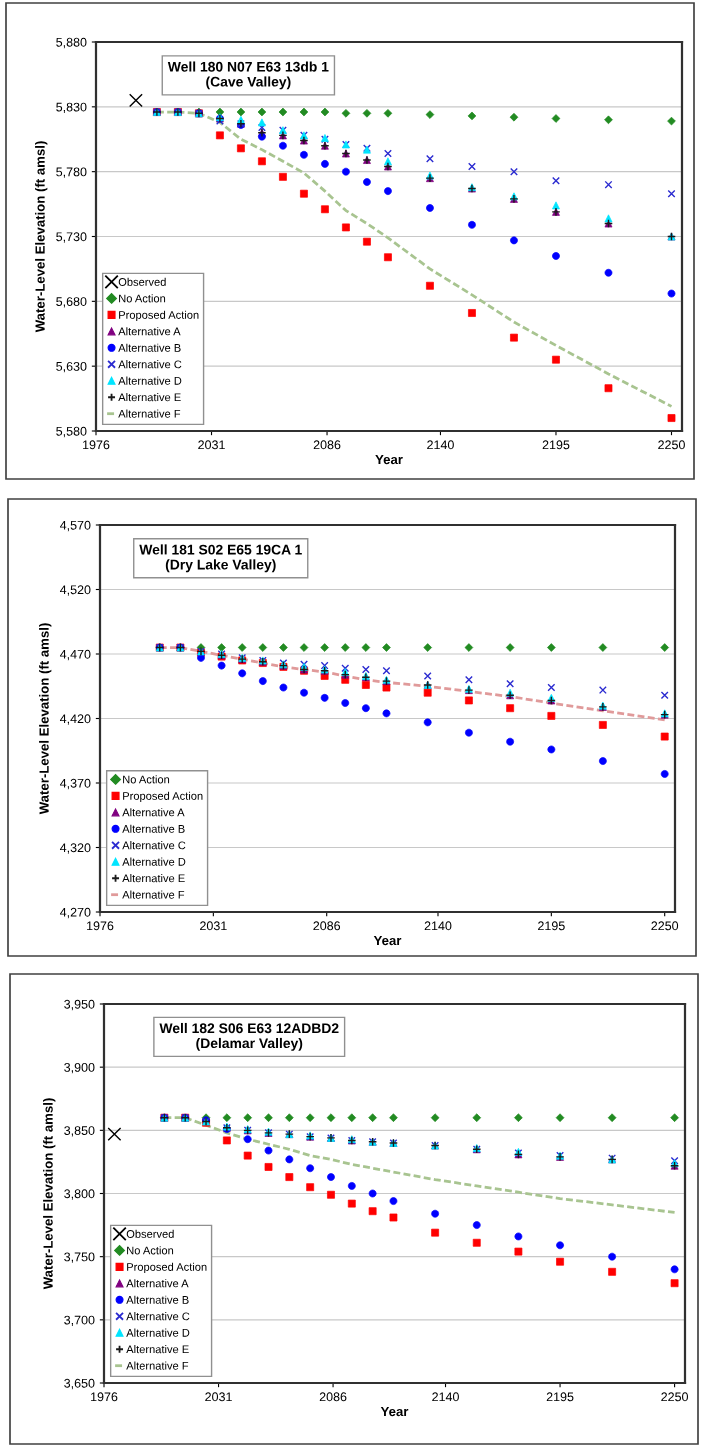  Describe the element at coordinates (79, 1384) in the screenshot. I see `y-tick-label: 3,650` at that location.